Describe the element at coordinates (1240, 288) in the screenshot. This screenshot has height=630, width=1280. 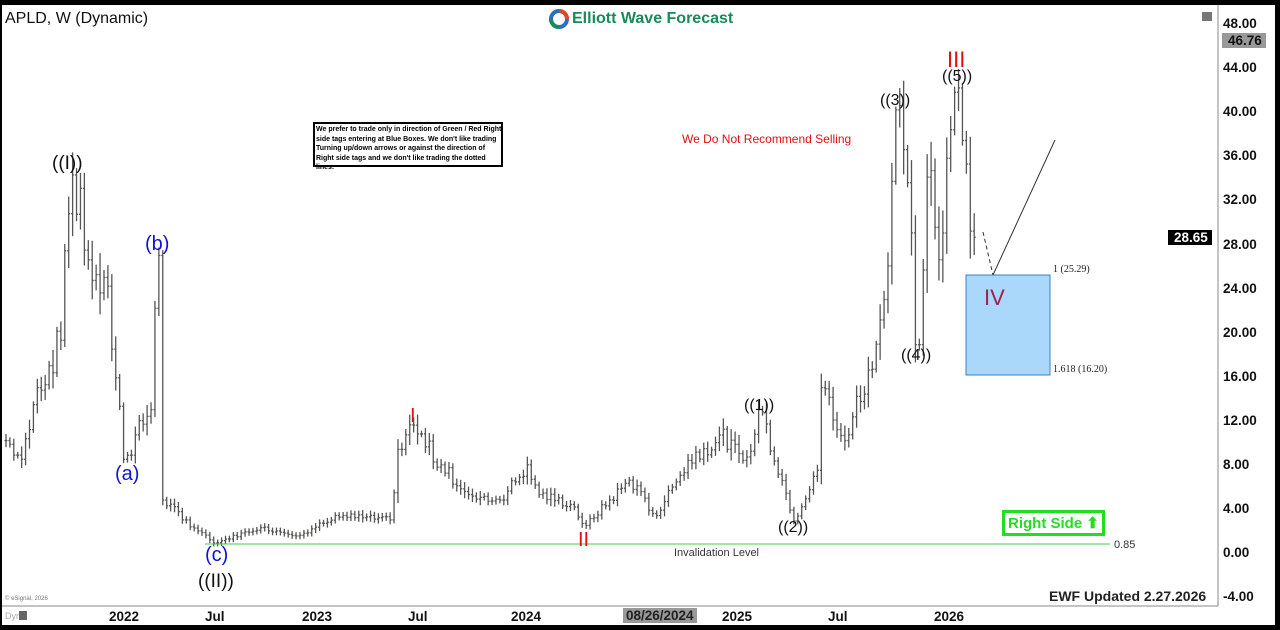
I see `y-tick-label: 24.00` at that location.